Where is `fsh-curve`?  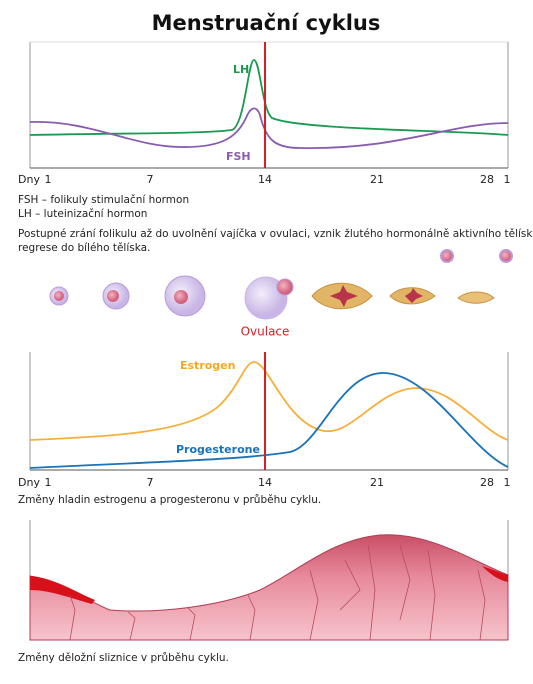
fsh-curve is located at coordinates (269, 128).